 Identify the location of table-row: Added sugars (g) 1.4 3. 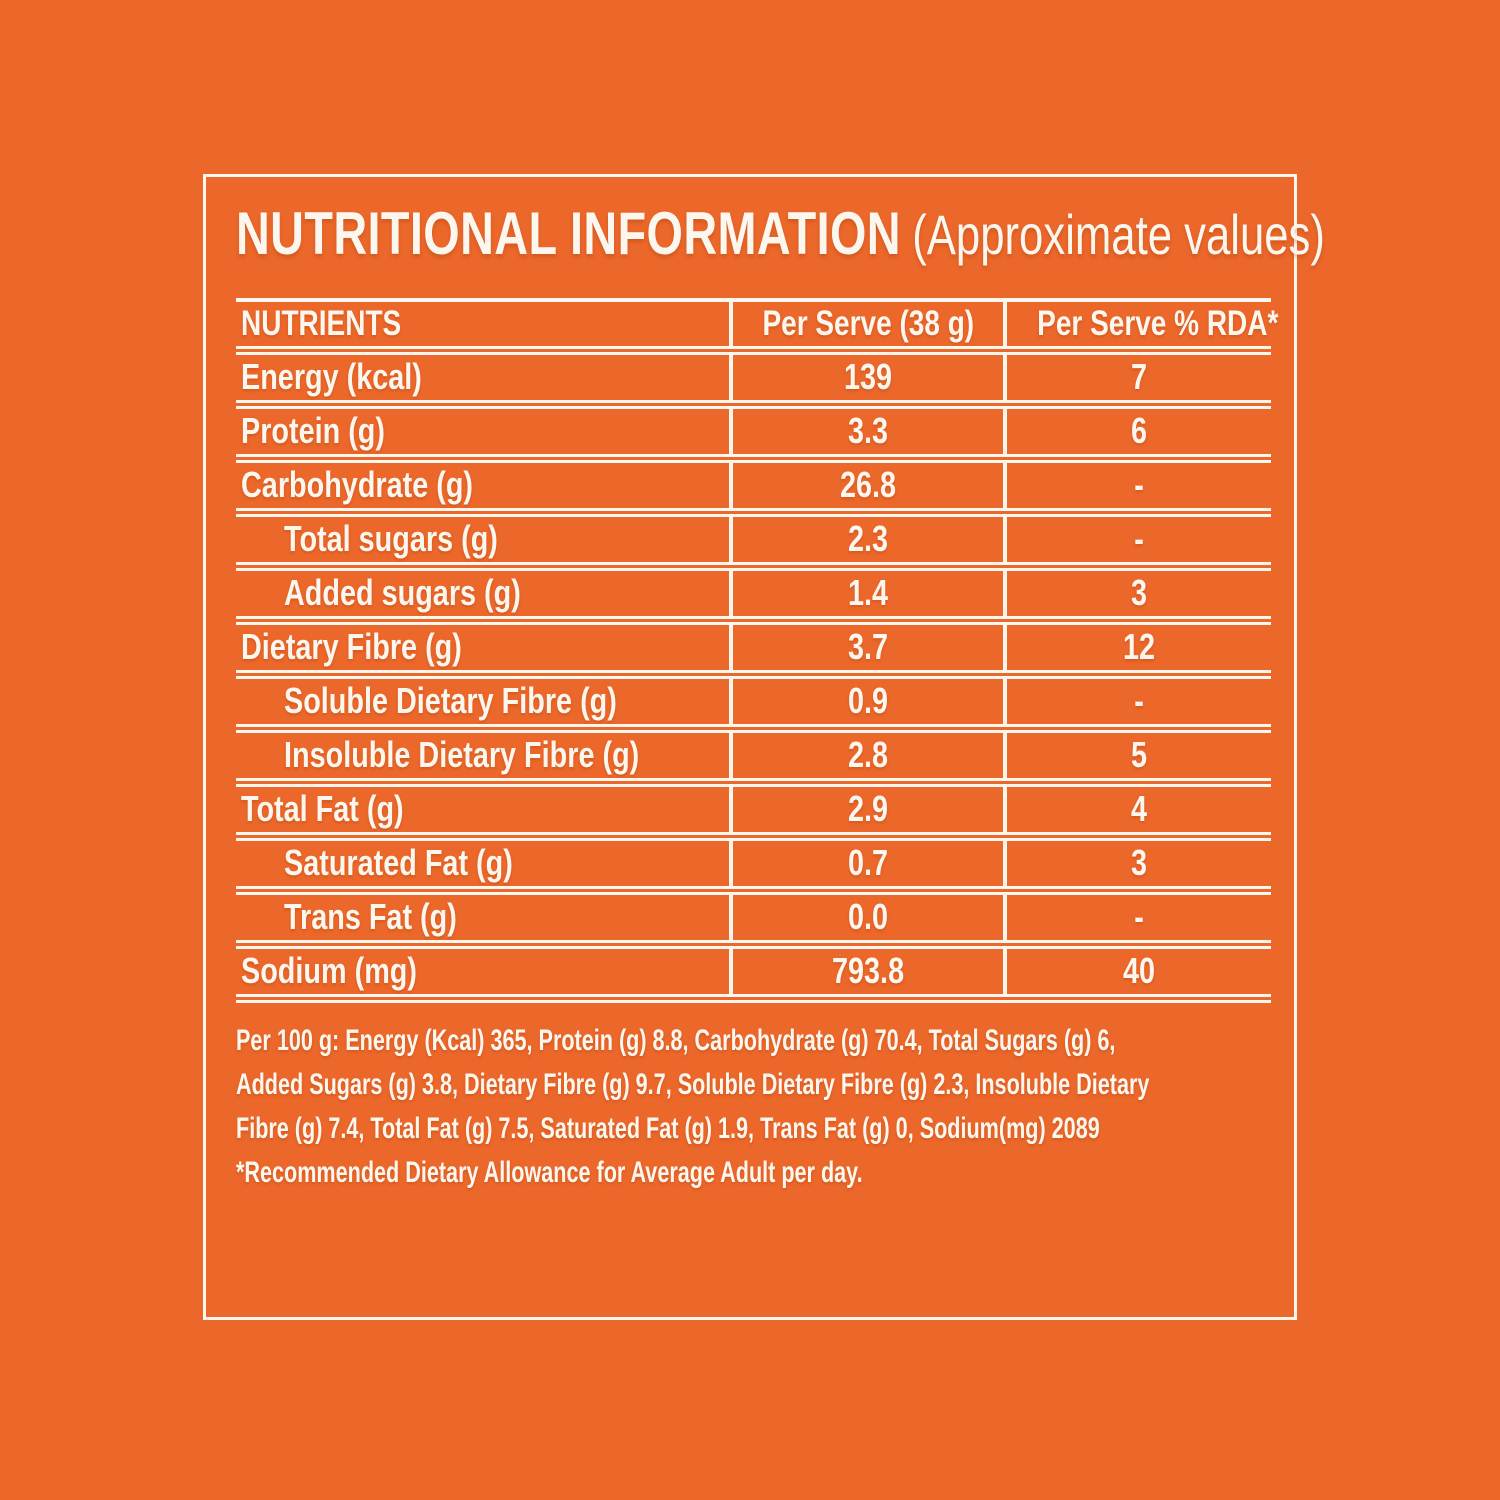
(753, 595).